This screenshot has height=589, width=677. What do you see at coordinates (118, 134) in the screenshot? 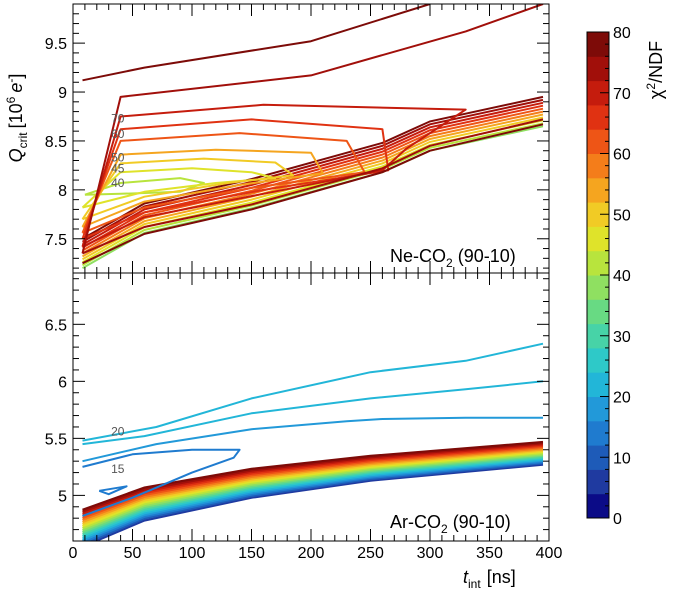
I see `contour-label: 60` at bounding box center [118, 134].